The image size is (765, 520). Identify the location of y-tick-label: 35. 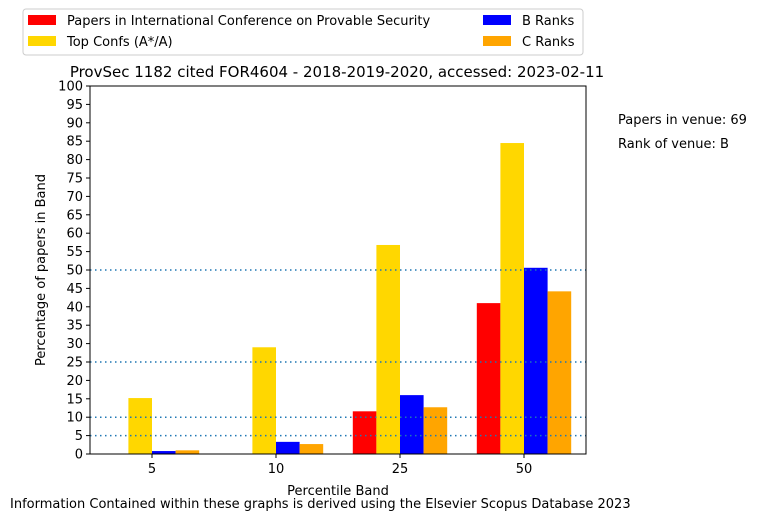
(74, 326).